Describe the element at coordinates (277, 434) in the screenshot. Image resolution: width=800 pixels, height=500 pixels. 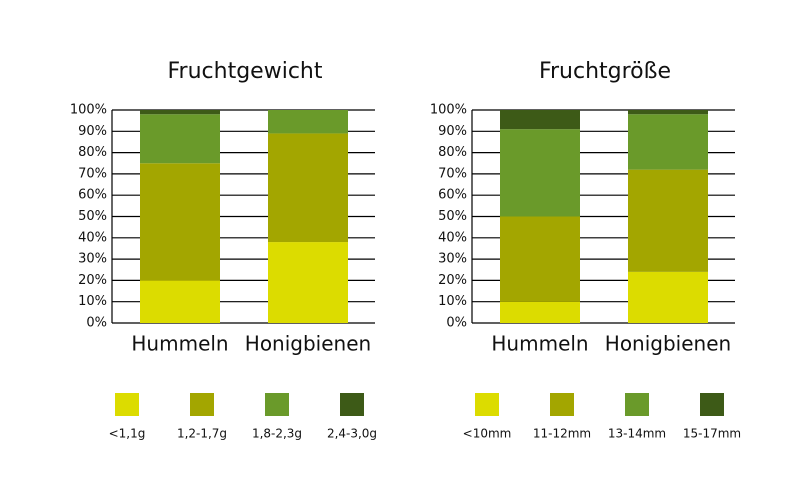
I see `legend-label: 1,8-2,3g` at that location.